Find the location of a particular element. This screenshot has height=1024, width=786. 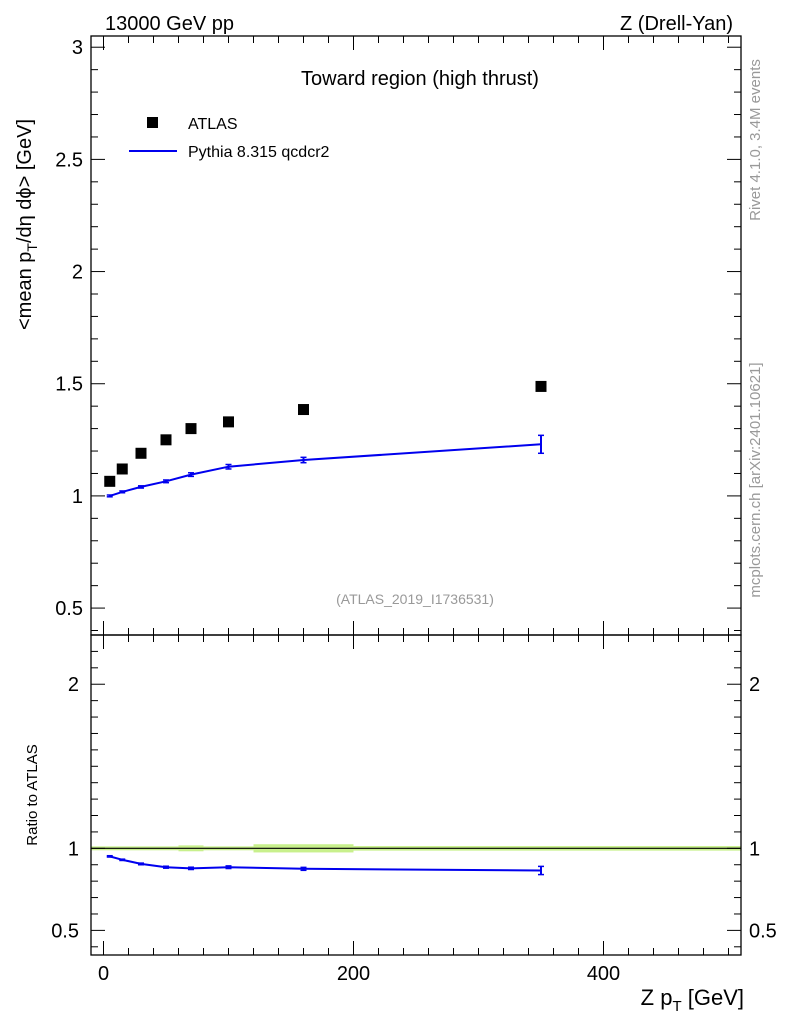

ratio-mc-line is located at coordinates (325, 863).